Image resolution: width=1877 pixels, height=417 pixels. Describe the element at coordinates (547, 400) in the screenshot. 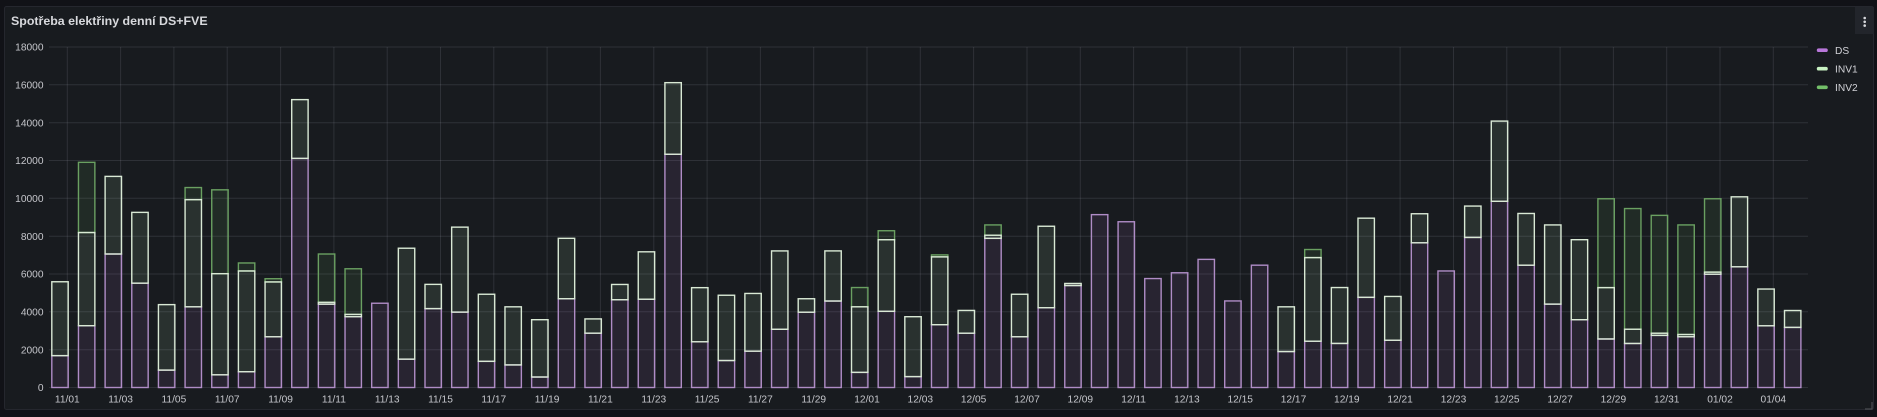

I see `svg-text: 11/19` at that location.